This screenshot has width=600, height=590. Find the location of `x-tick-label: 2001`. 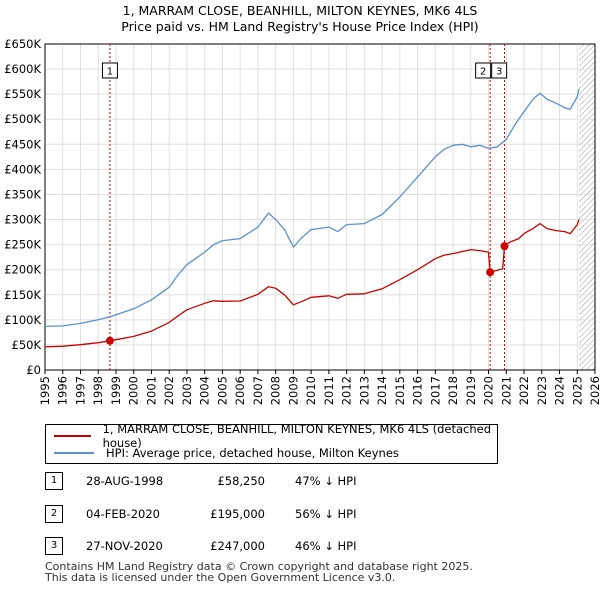

x-tick-label: 2001 is located at coordinates (151, 390).